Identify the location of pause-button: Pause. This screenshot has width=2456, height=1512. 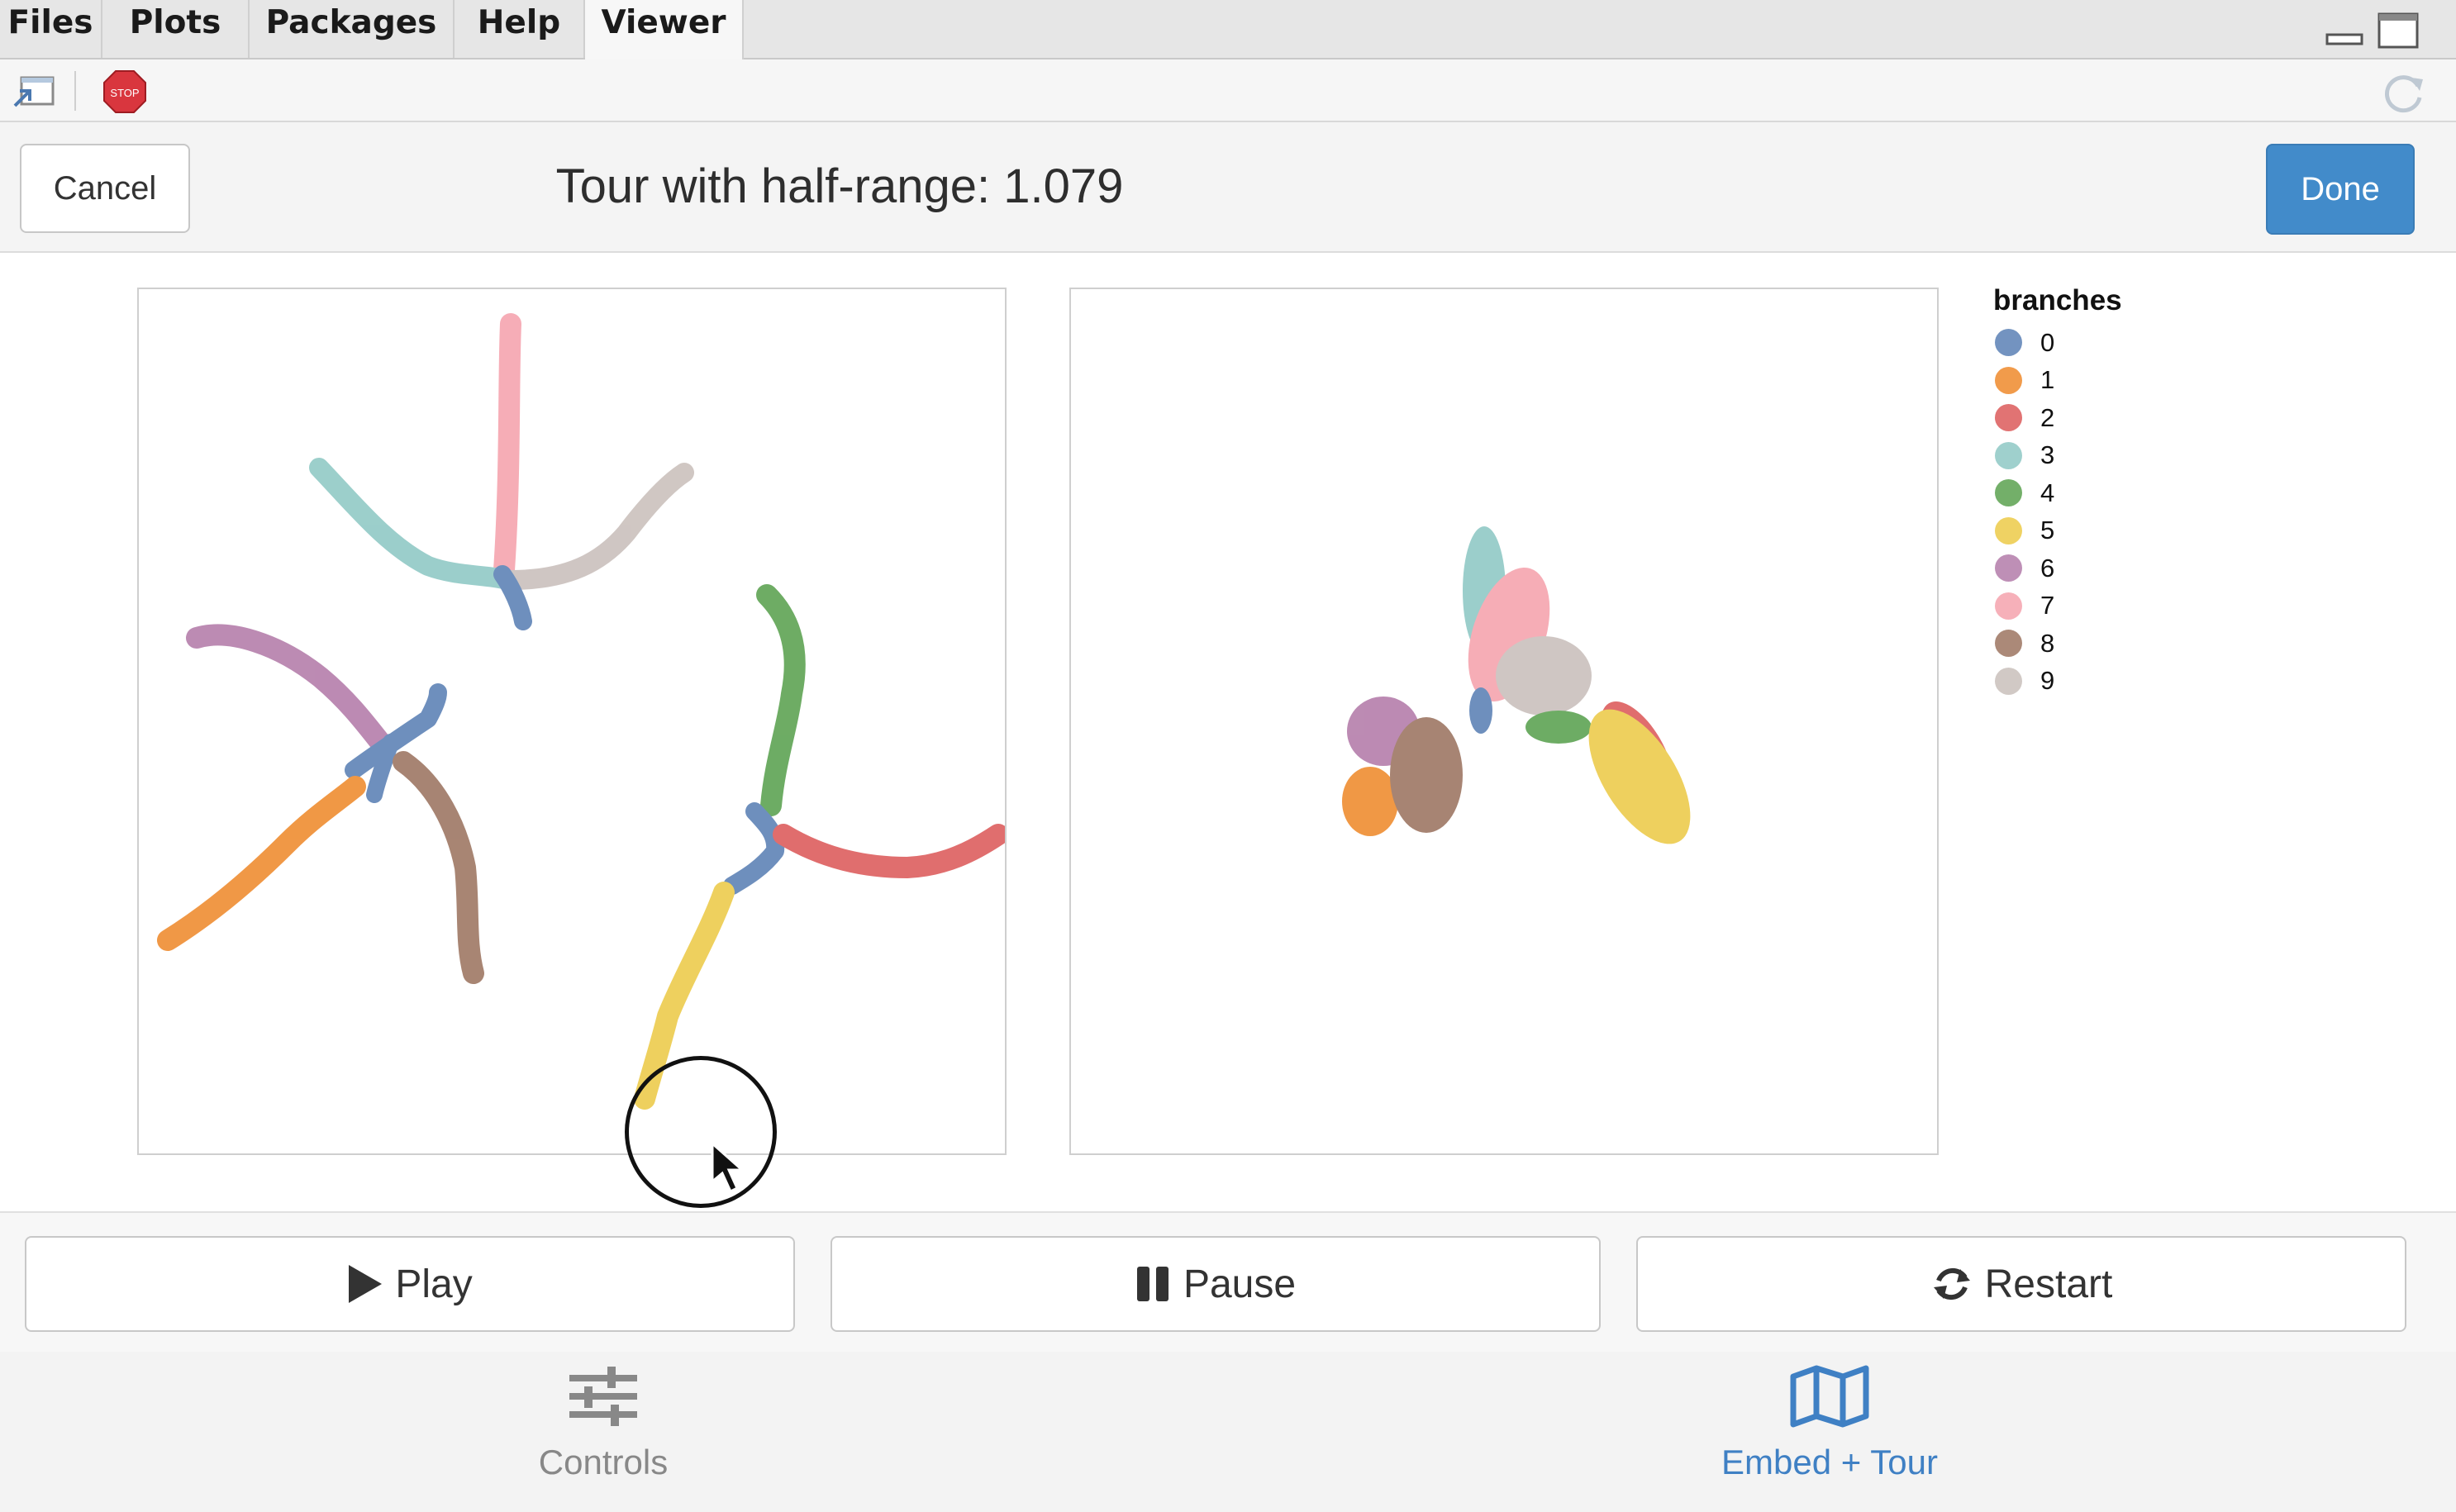
(1216, 1284).